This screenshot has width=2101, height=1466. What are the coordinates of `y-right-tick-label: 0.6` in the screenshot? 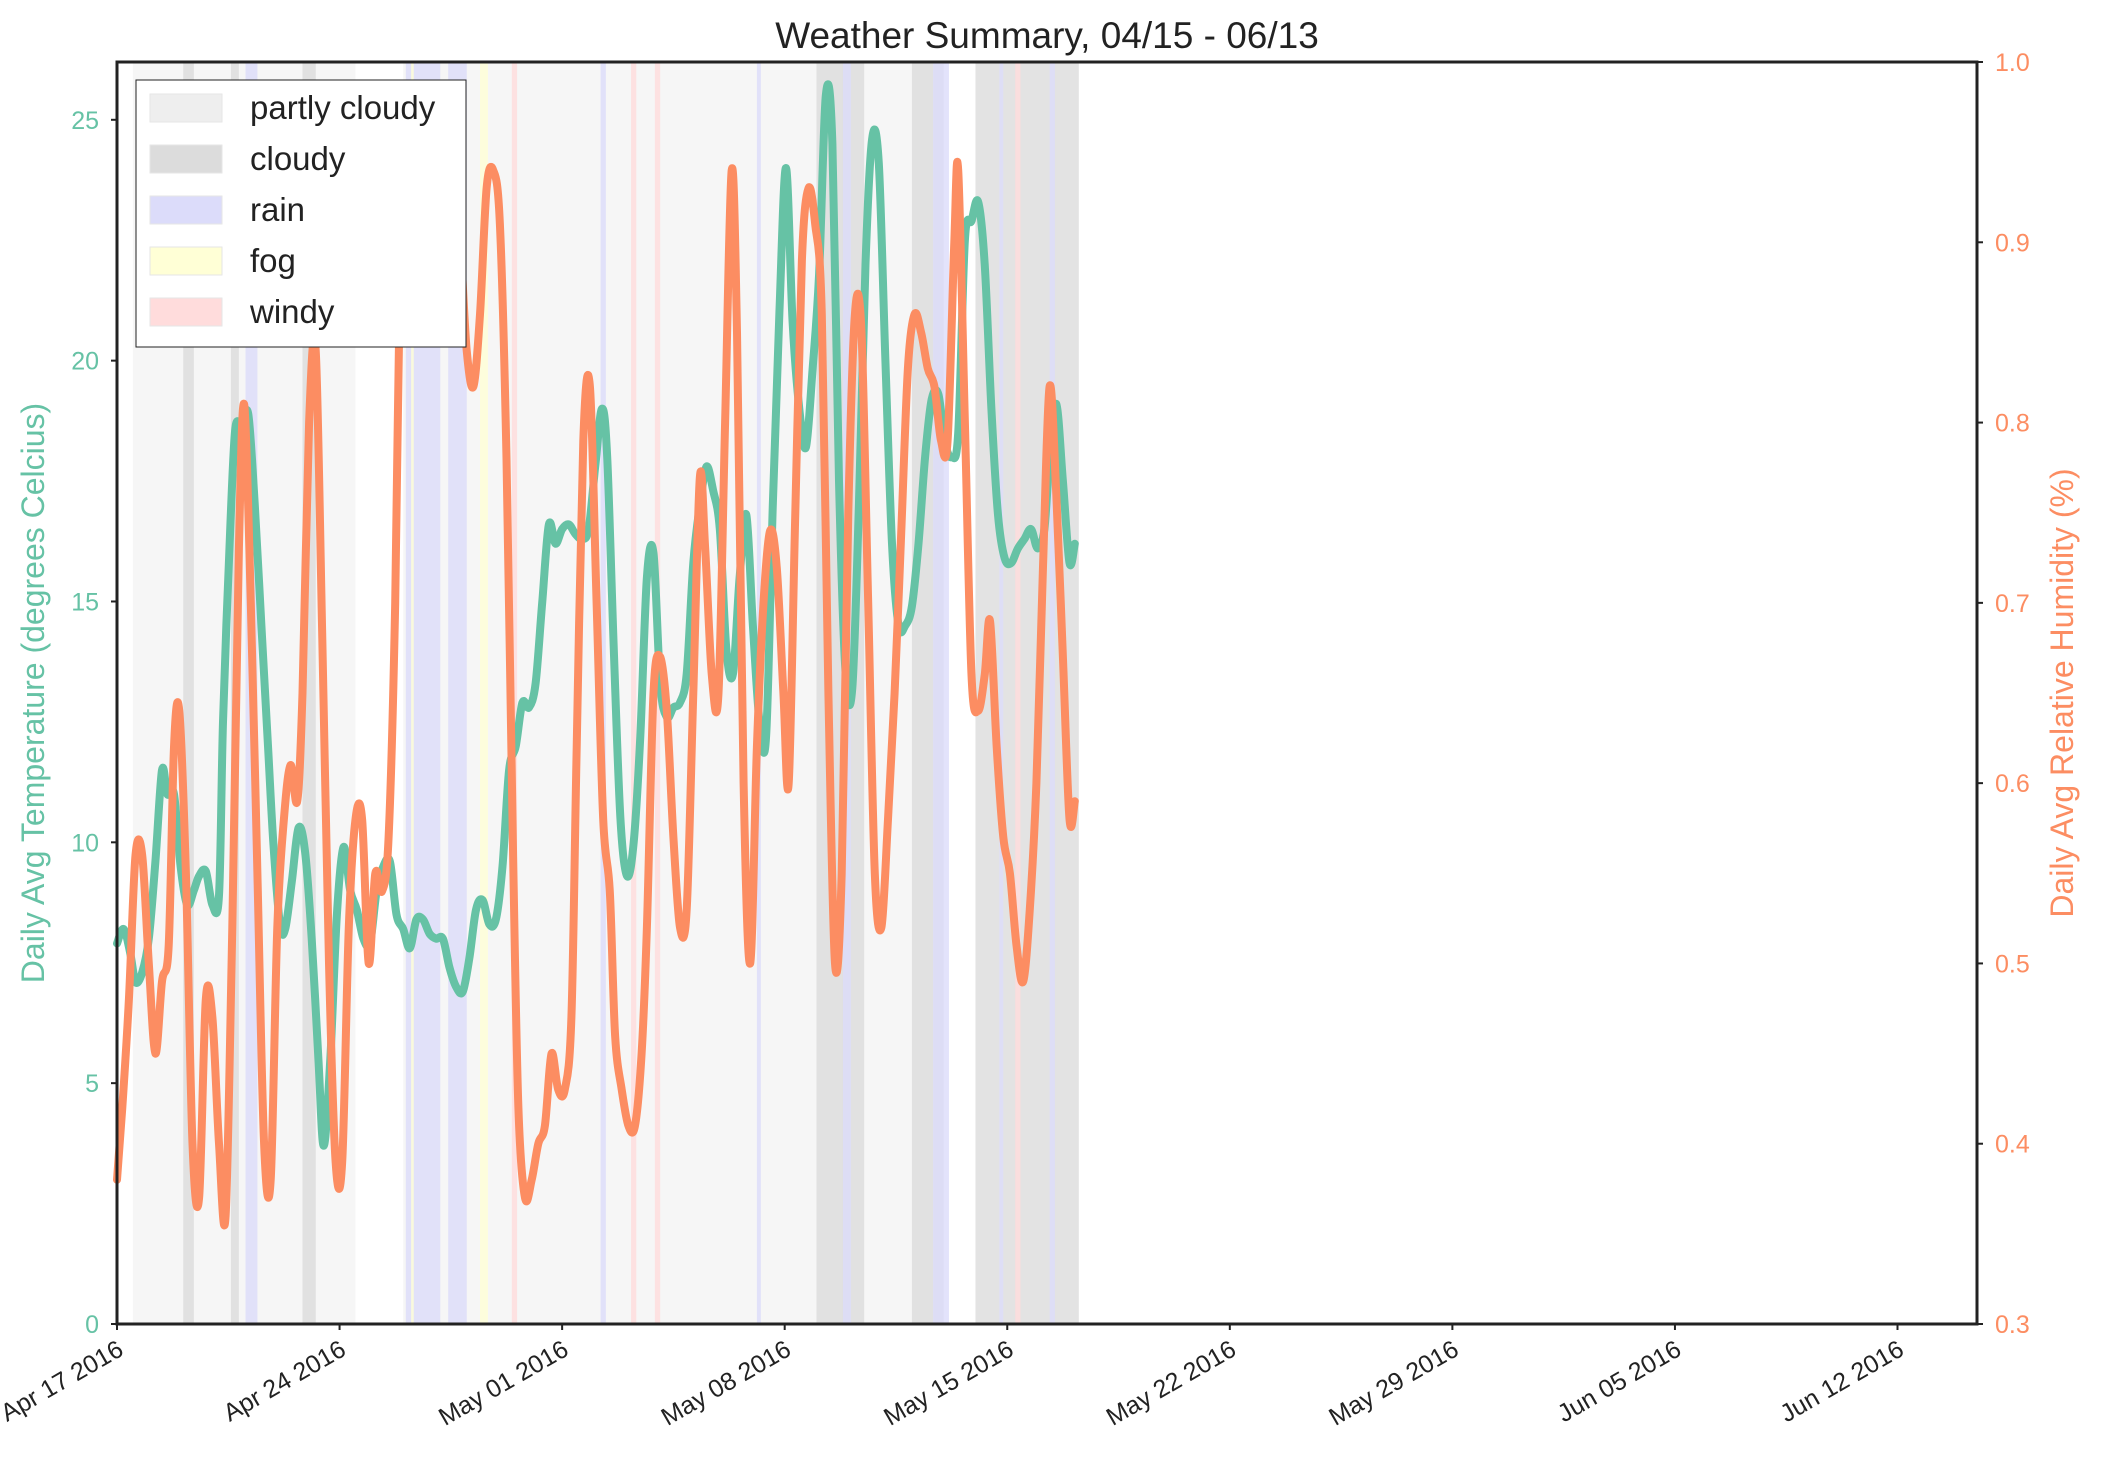 It's located at (2012, 784).